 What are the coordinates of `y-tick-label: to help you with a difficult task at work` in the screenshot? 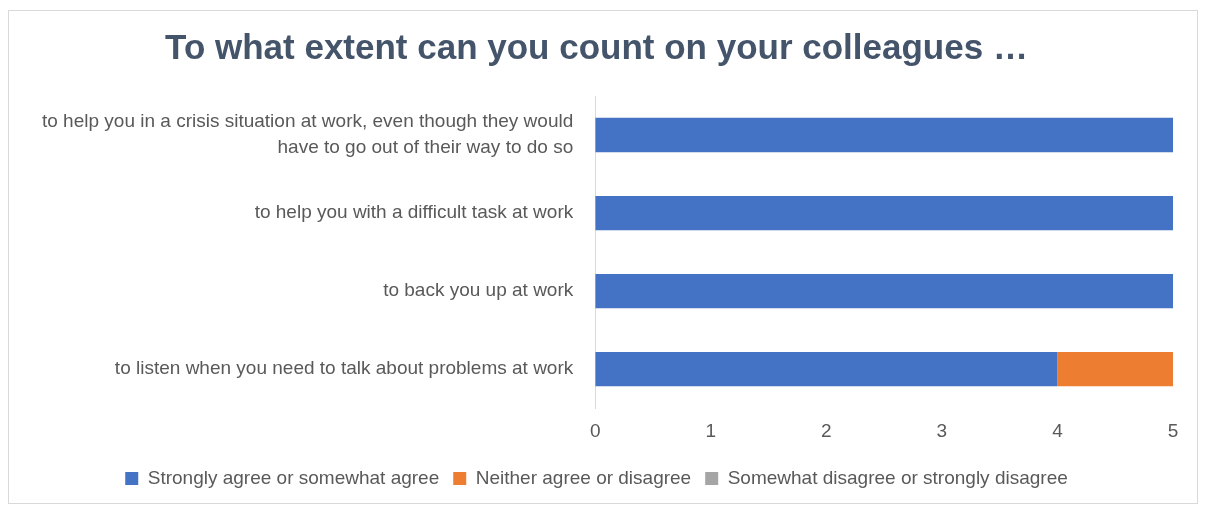 It's located at (414, 212).